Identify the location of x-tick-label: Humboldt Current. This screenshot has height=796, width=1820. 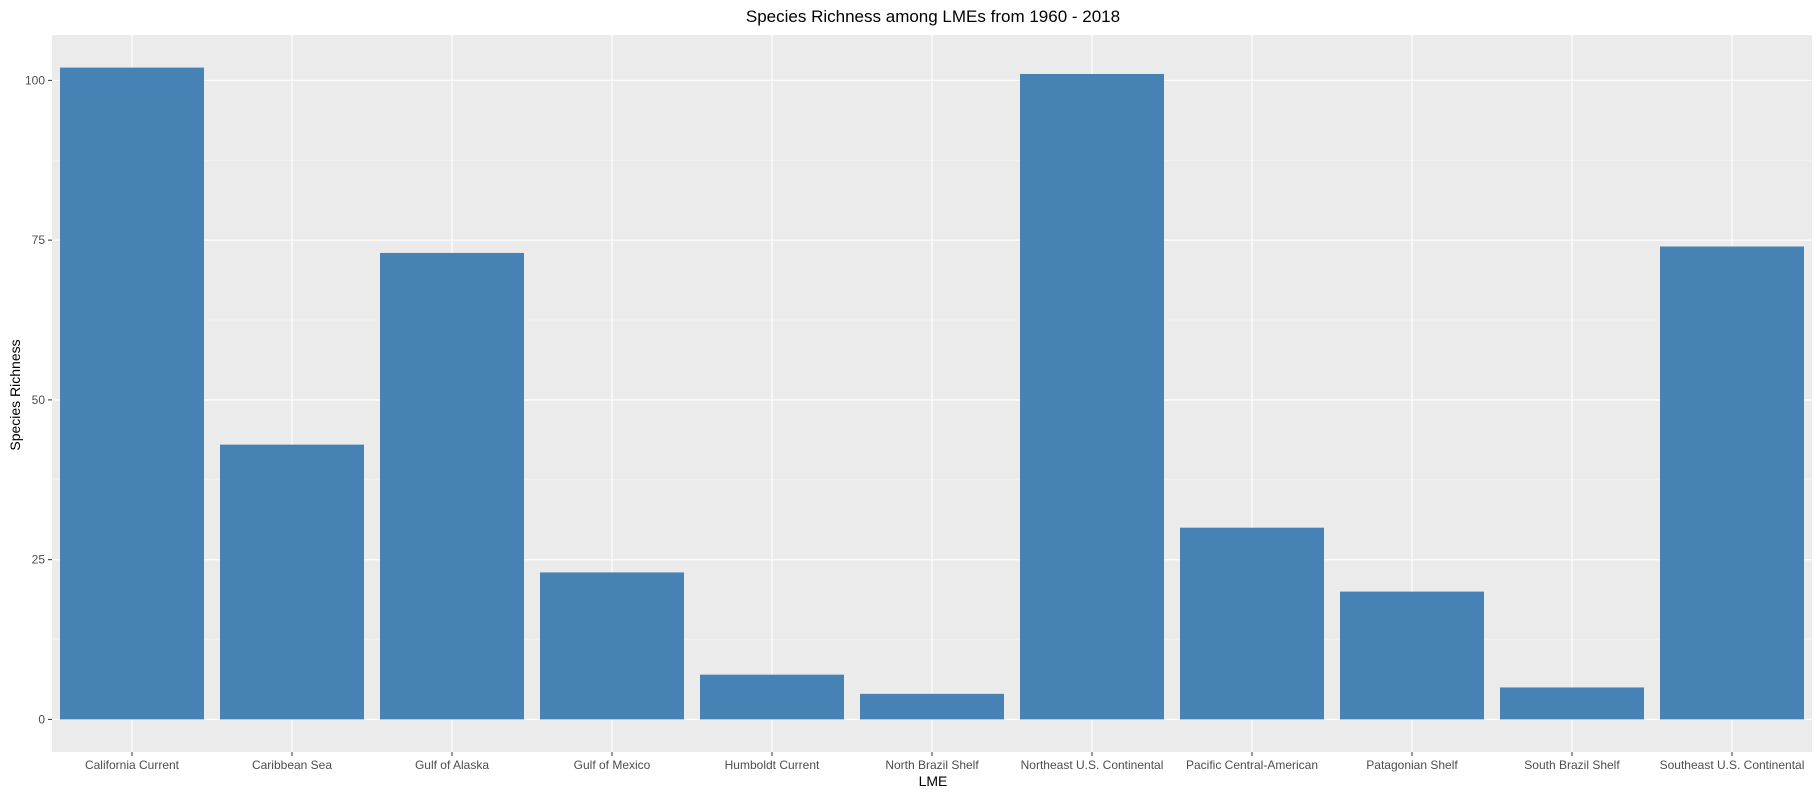
(772, 765).